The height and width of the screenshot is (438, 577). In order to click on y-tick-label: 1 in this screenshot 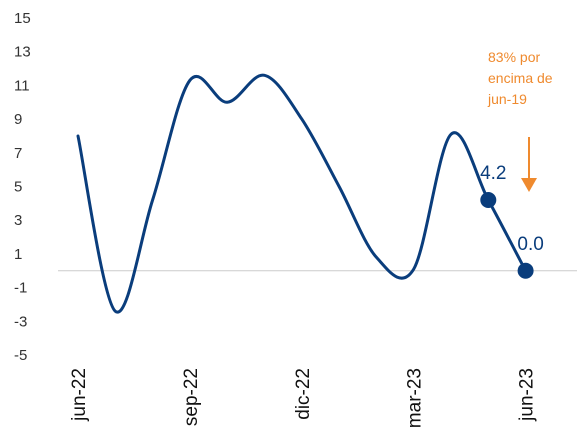, I will do `click(18, 254)`.